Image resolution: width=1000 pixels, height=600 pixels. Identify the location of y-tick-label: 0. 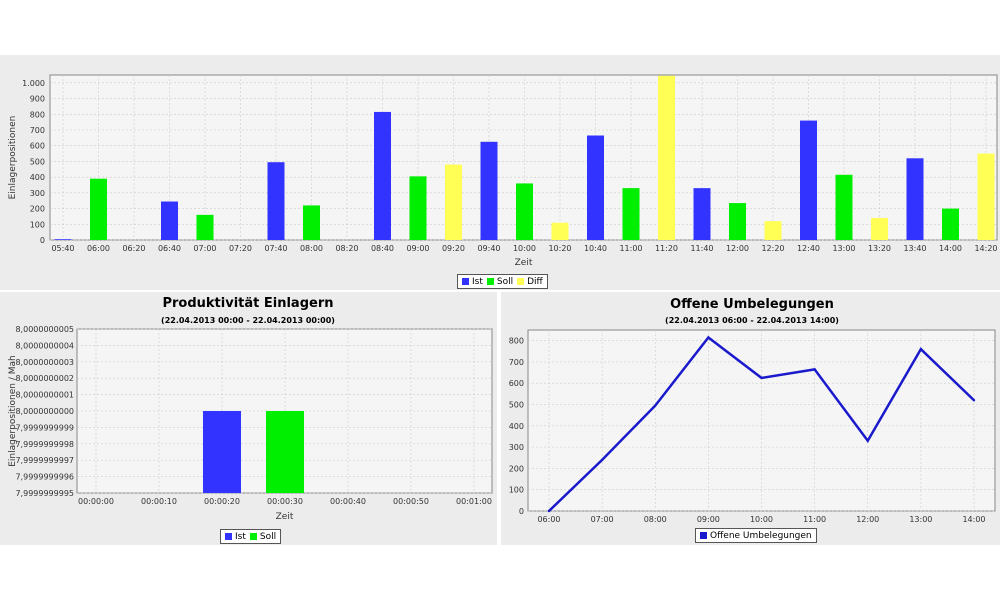
(521, 511).